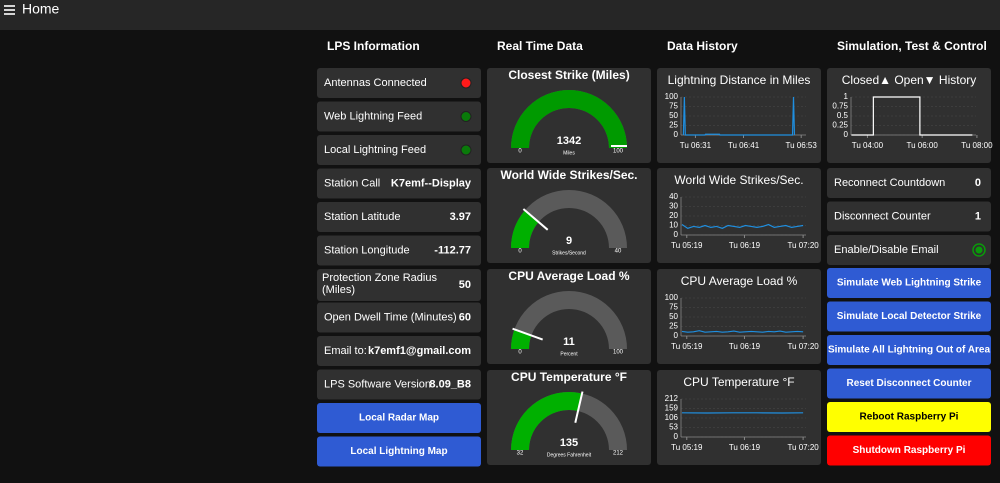 Image resolution: width=1000 pixels, height=483 pixels. Describe the element at coordinates (569, 342) in the screenshot. I see `gauge-value: 11` at that location.